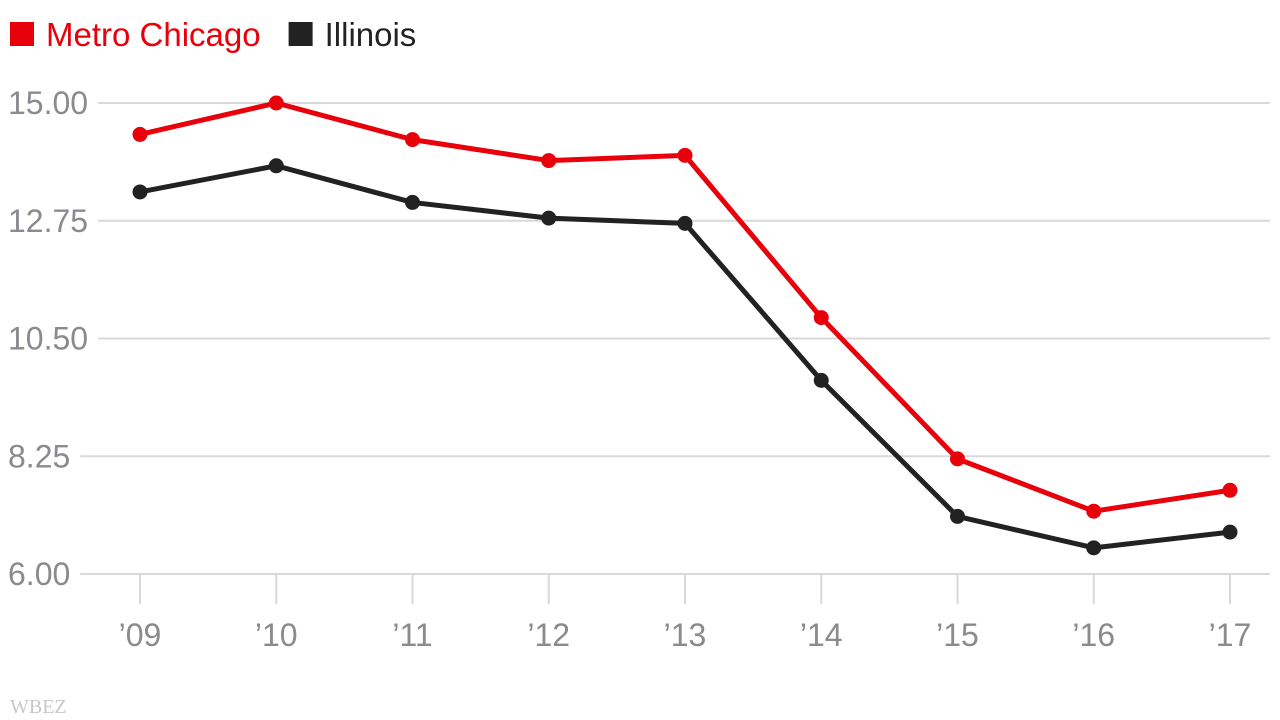 The height and width of the screenshot is (720, 1280). I want to click on legend: Metro Chicago Illinois, so click(213, 34).